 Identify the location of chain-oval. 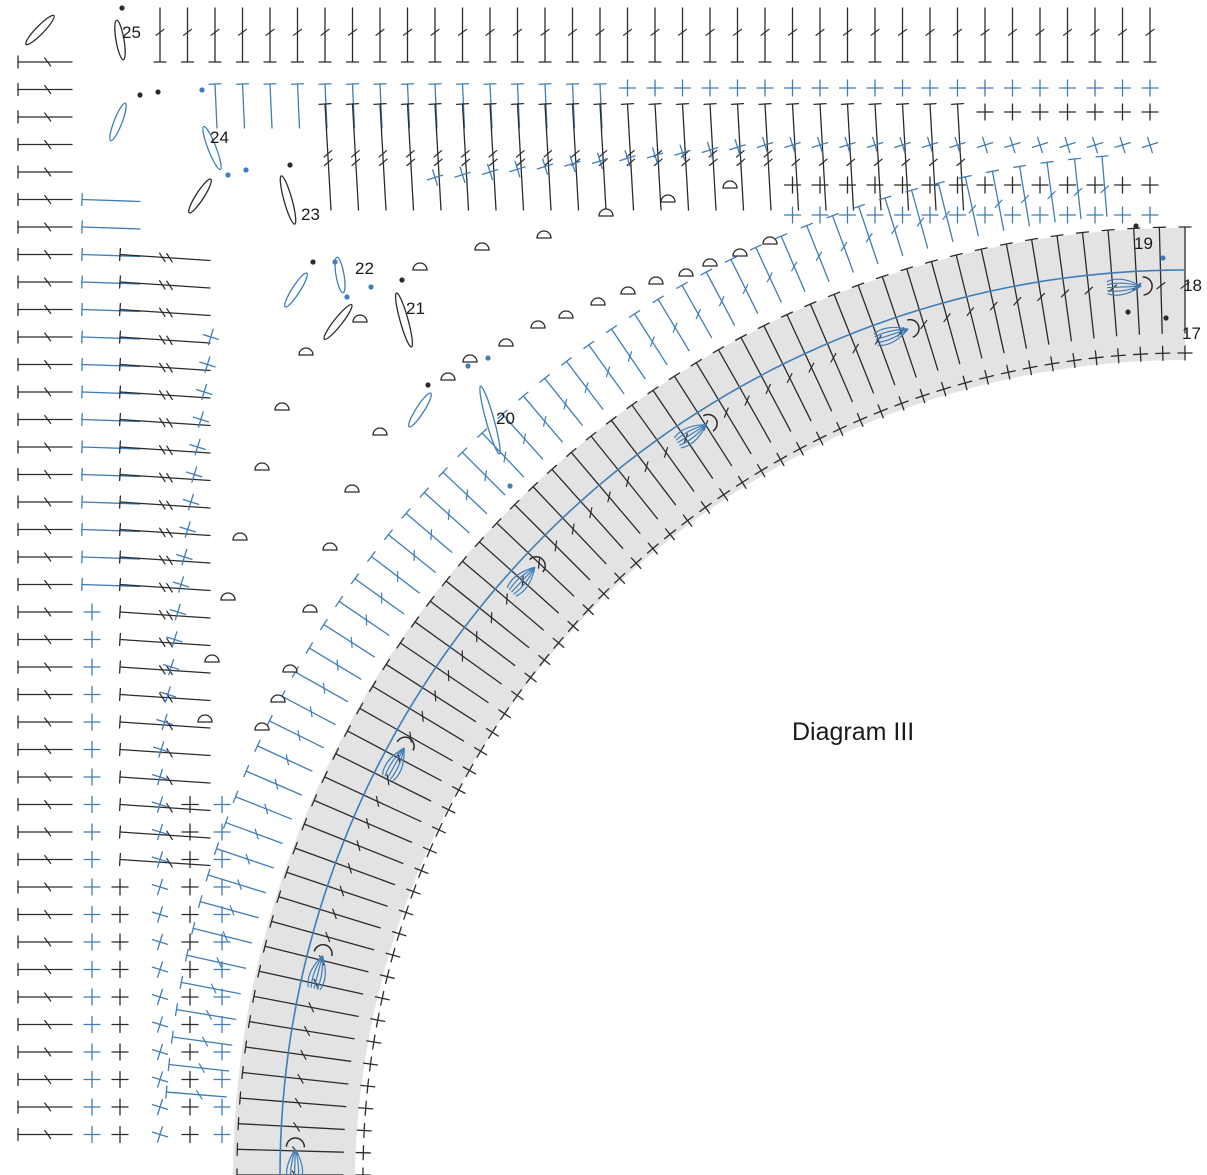
(212, 148).